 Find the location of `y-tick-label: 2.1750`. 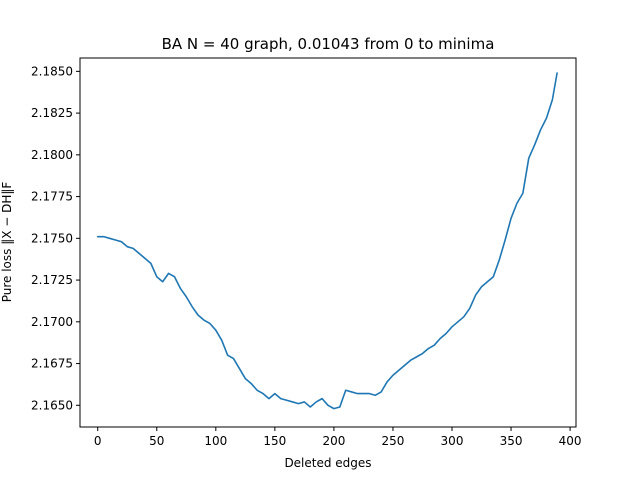

y-tick-label: 2.1750 is located at coordinates (52, 238).